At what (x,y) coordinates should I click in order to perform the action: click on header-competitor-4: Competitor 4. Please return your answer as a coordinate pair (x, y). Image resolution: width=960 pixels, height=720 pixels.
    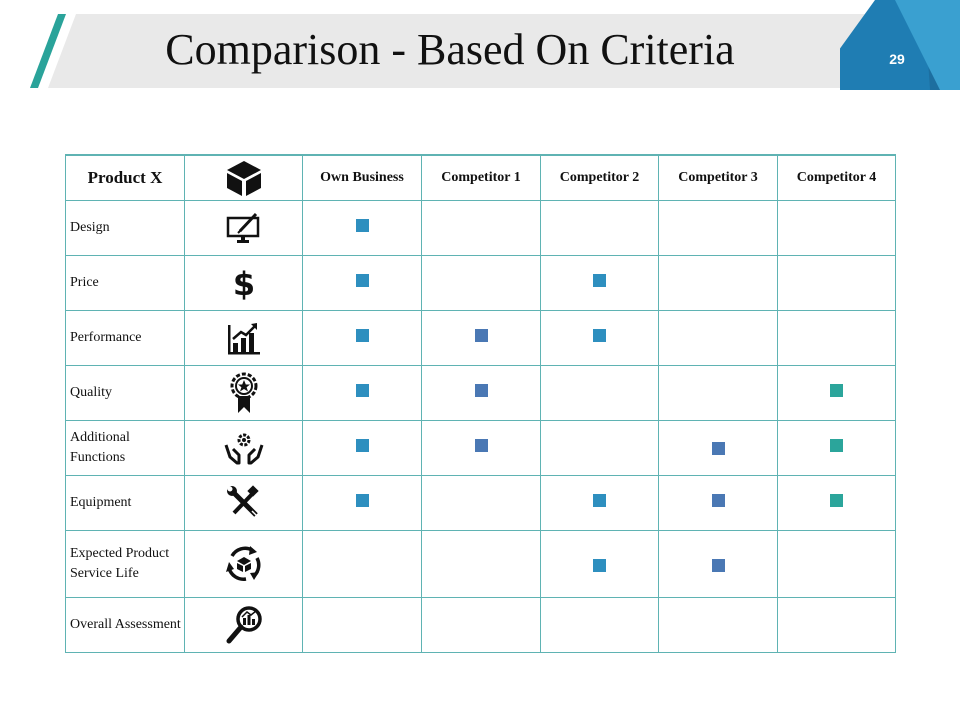
    Looking at the image, I should click on (836, 177).